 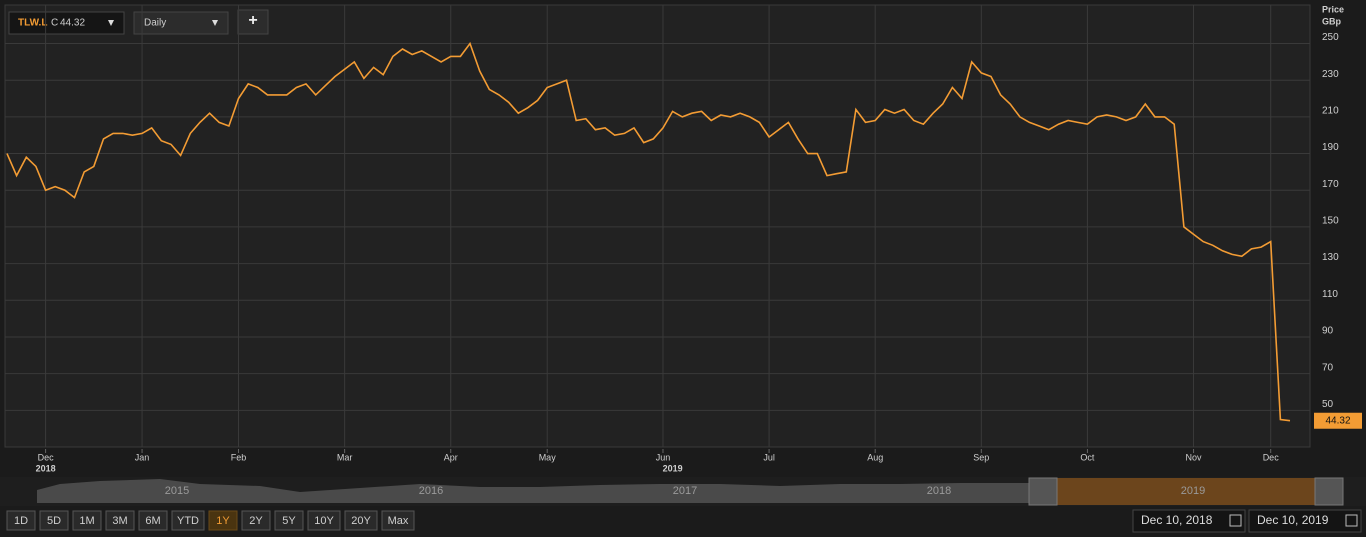 What do you see at coordinates (1293, 520) in the screenshot?
I see `date-label: Dec 10, 2019` at bounding box center [1293, 520].